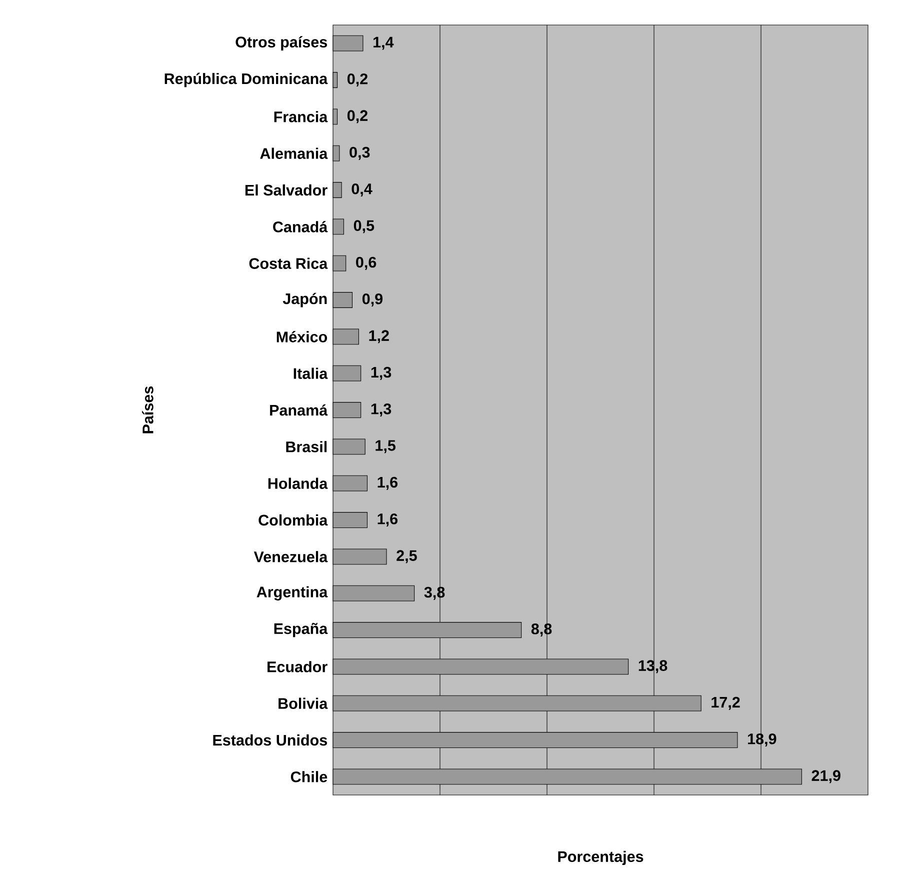  Describe the element at coordinates (434, 593) in the screenshot. I see `data-label: 3,8` at that location.